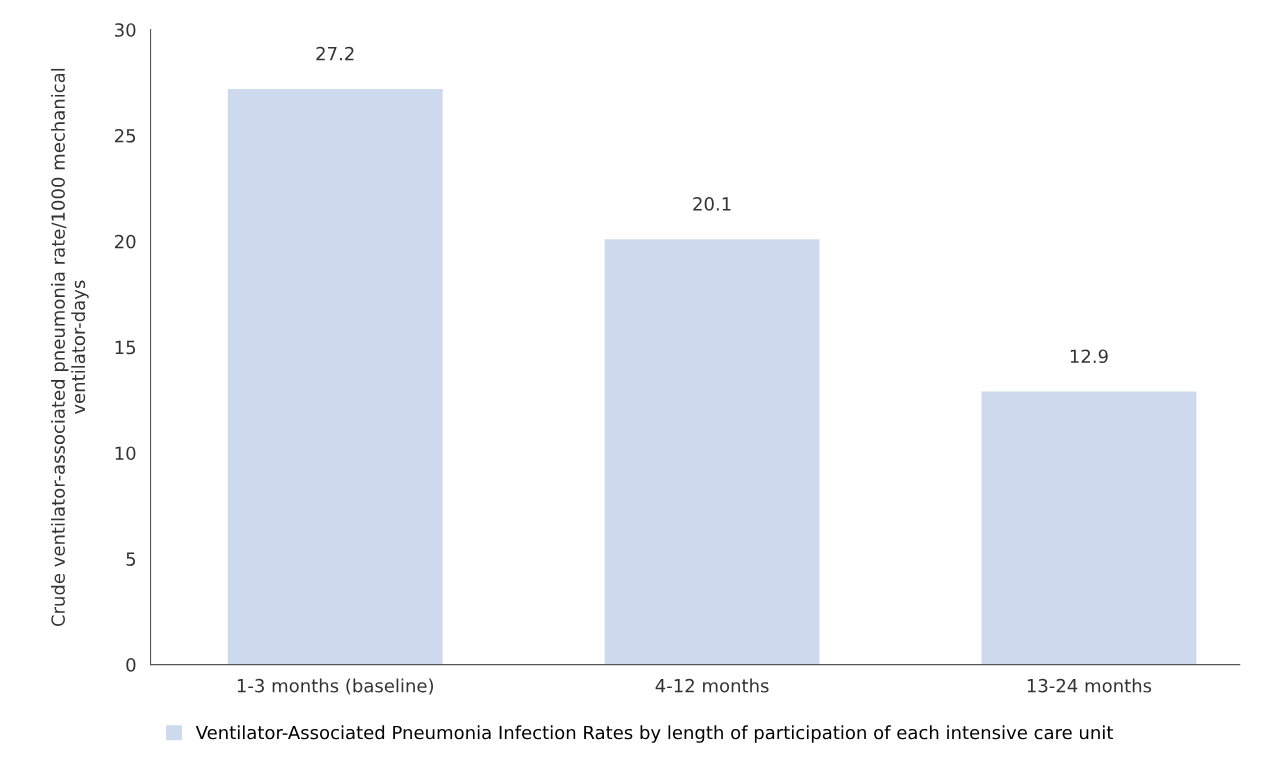  Describe the element at coordinates (131, 559) in the screenshot. I see `y-tick-label: 5` at that location.